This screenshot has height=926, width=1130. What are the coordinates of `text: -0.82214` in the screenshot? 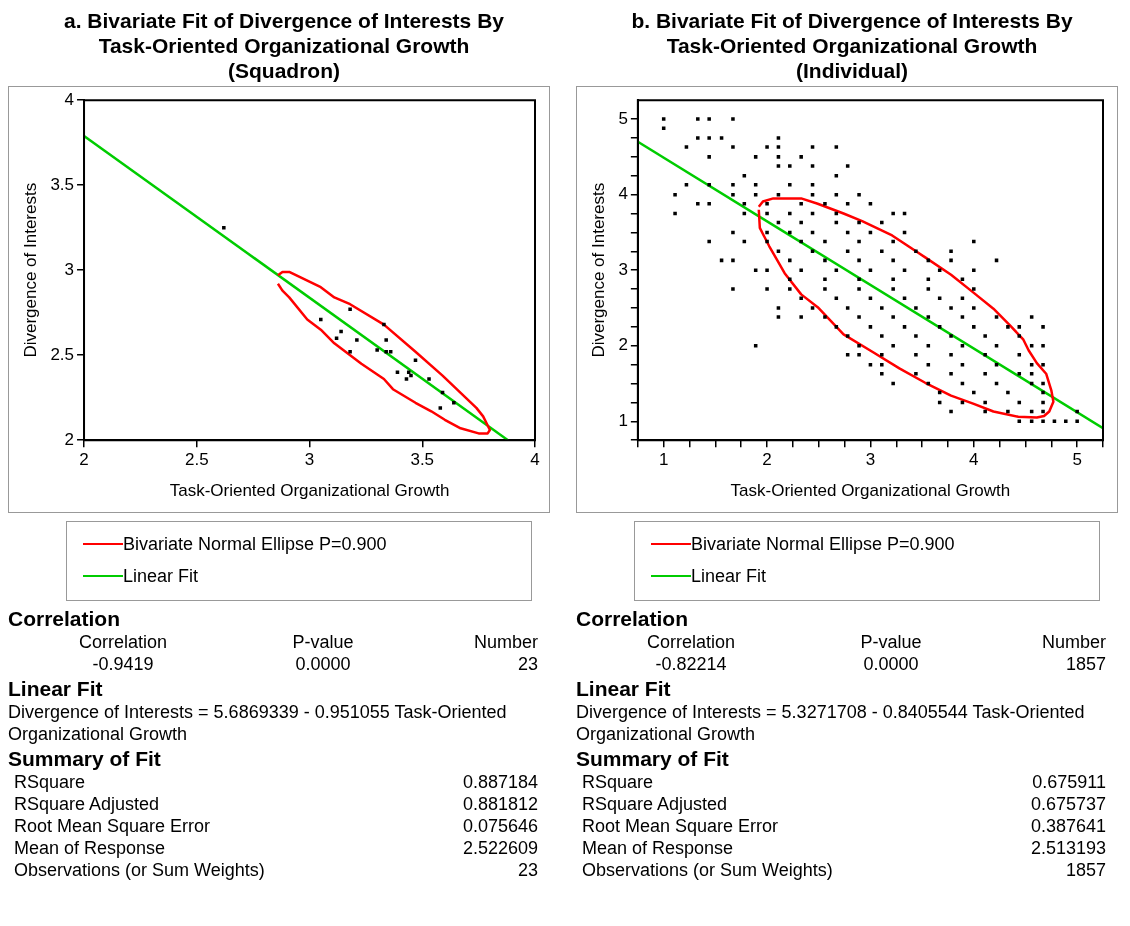 It's located at (691, 664).